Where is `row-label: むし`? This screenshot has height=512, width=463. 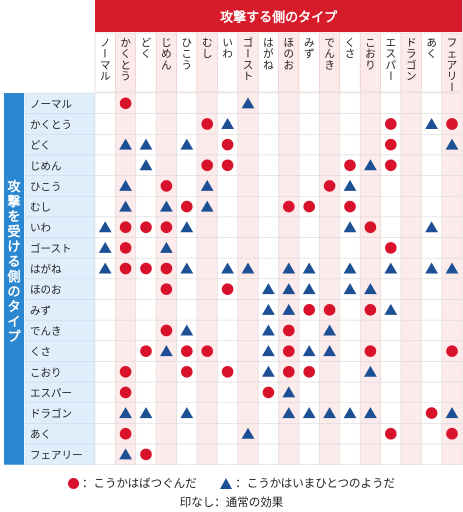
row-label: むし is located at coordinates (40, 208).